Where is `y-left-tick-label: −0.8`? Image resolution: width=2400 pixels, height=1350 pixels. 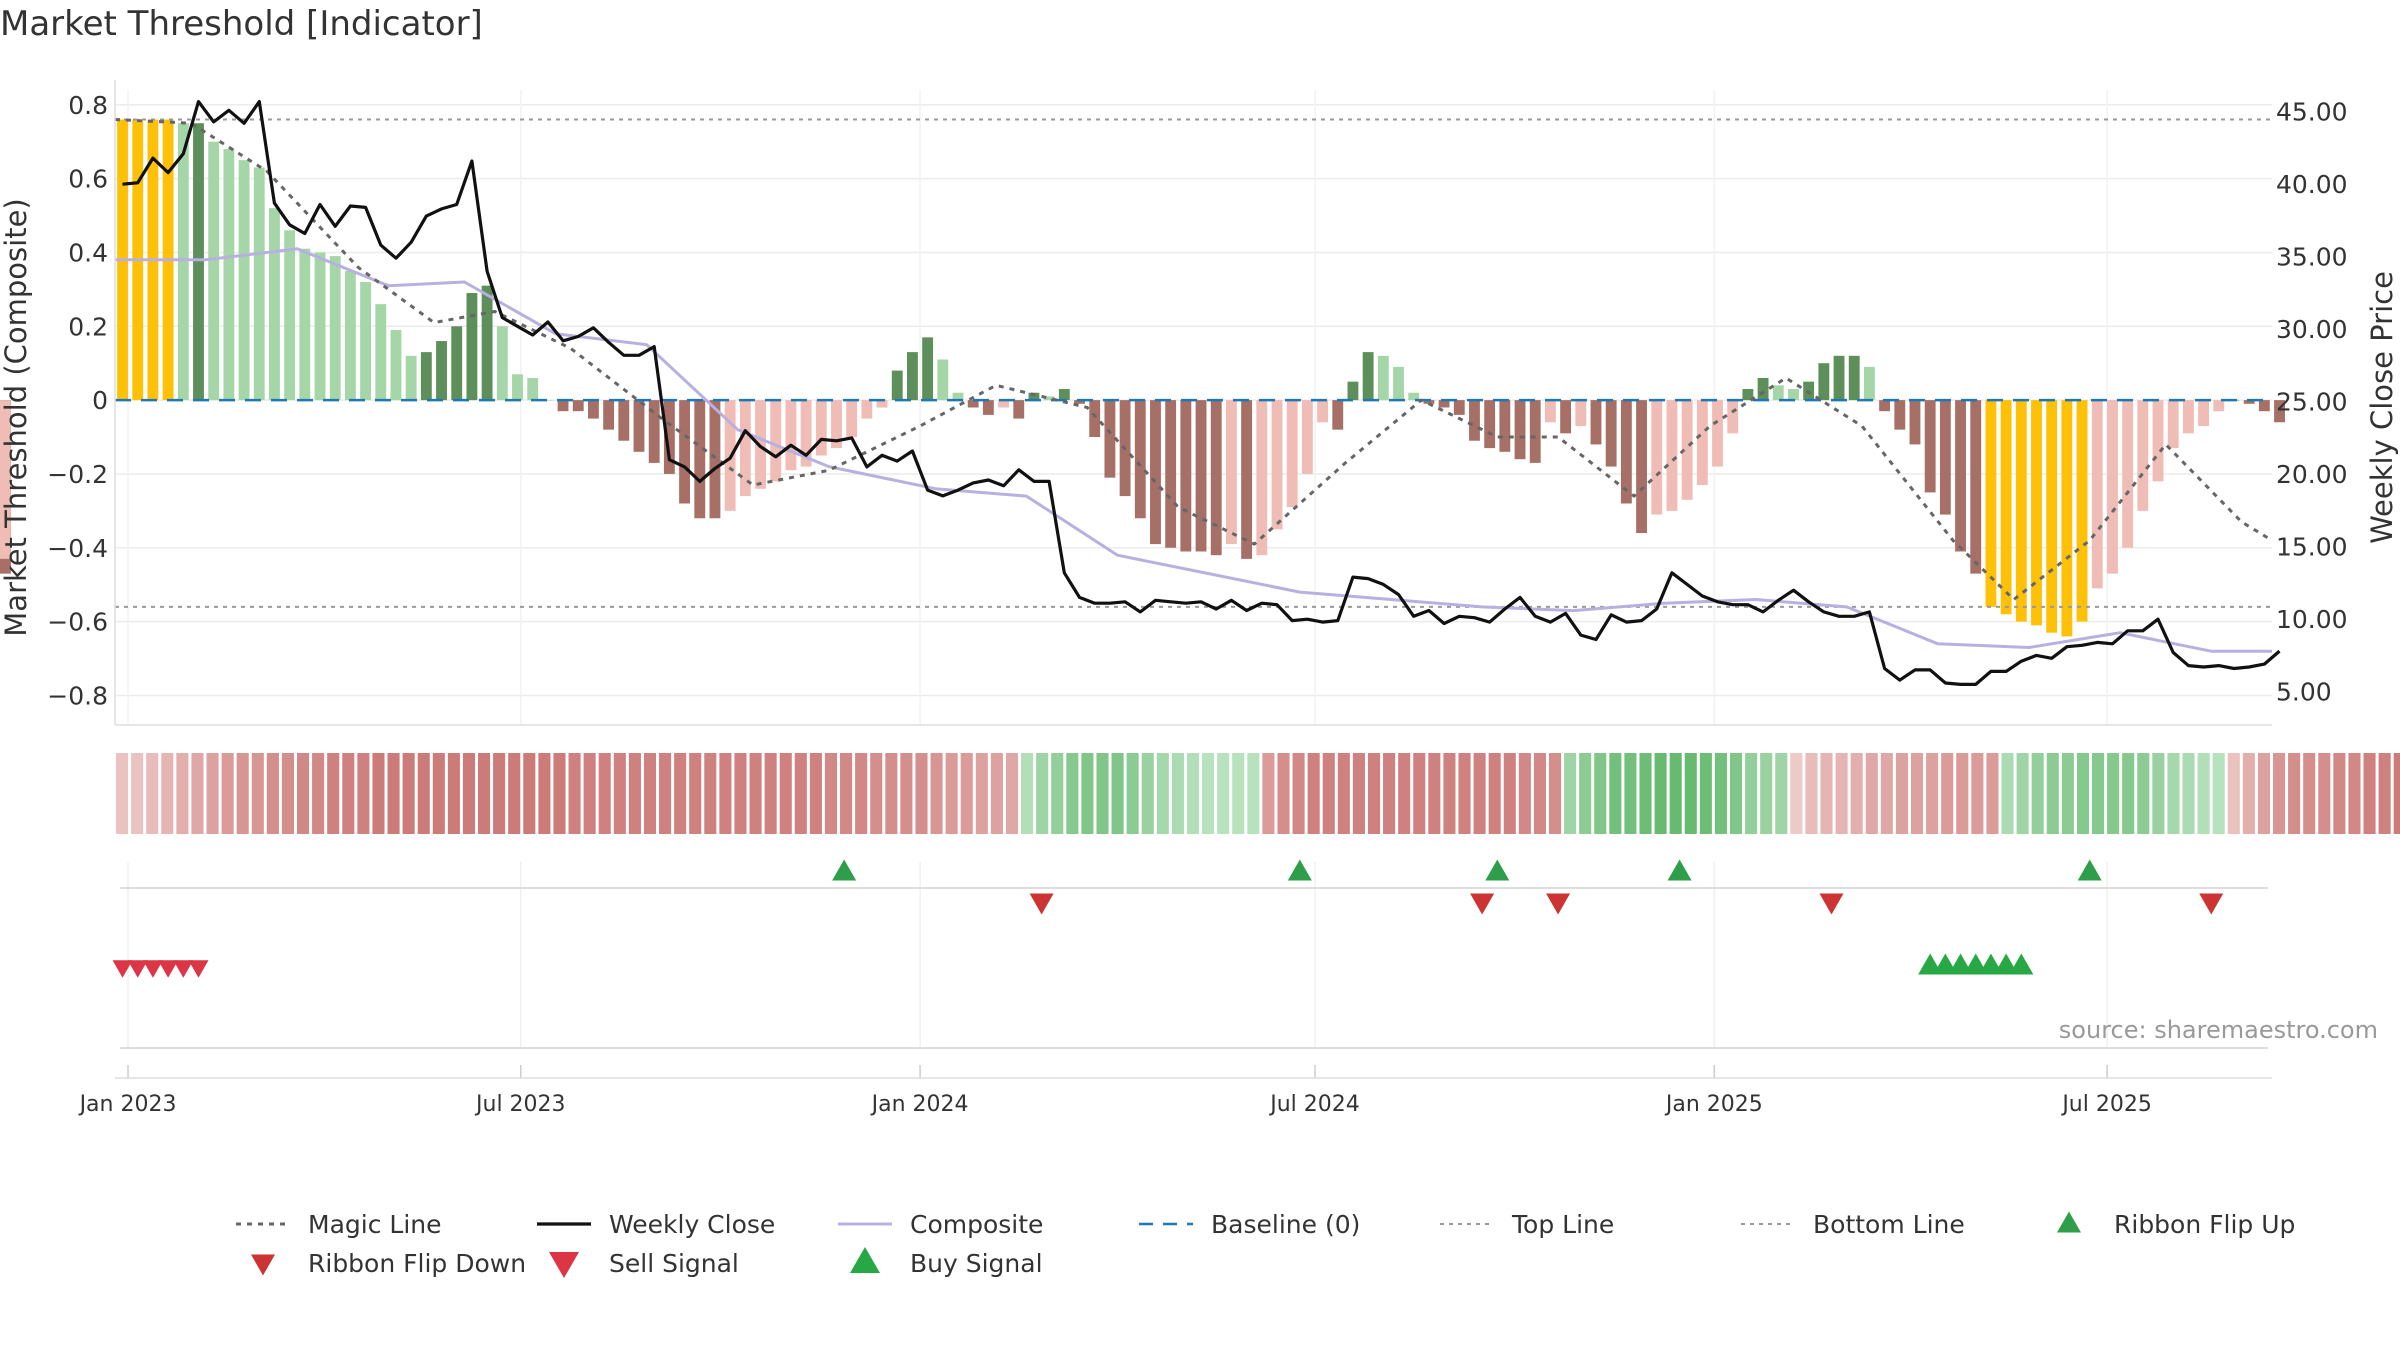 y-left-tick-label: −0.8 is located at coordinates (77, 695).